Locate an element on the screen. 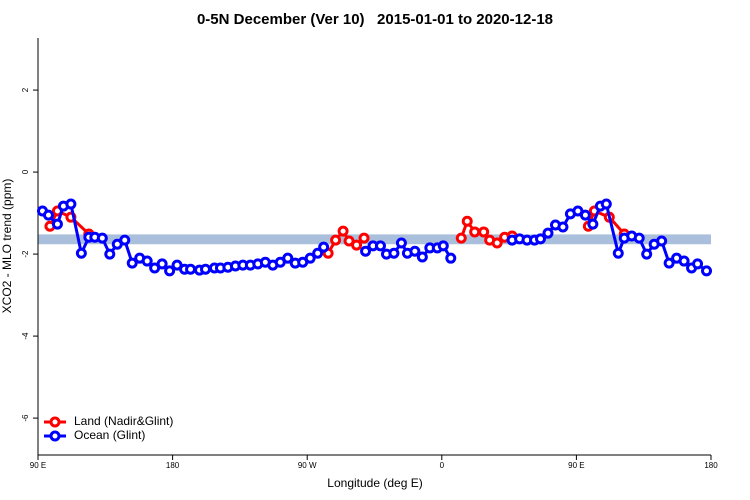 Image resolution: width=750 pixels, height=500 pixels. y-tick-label: -4 is located at coordinates (25, 336).